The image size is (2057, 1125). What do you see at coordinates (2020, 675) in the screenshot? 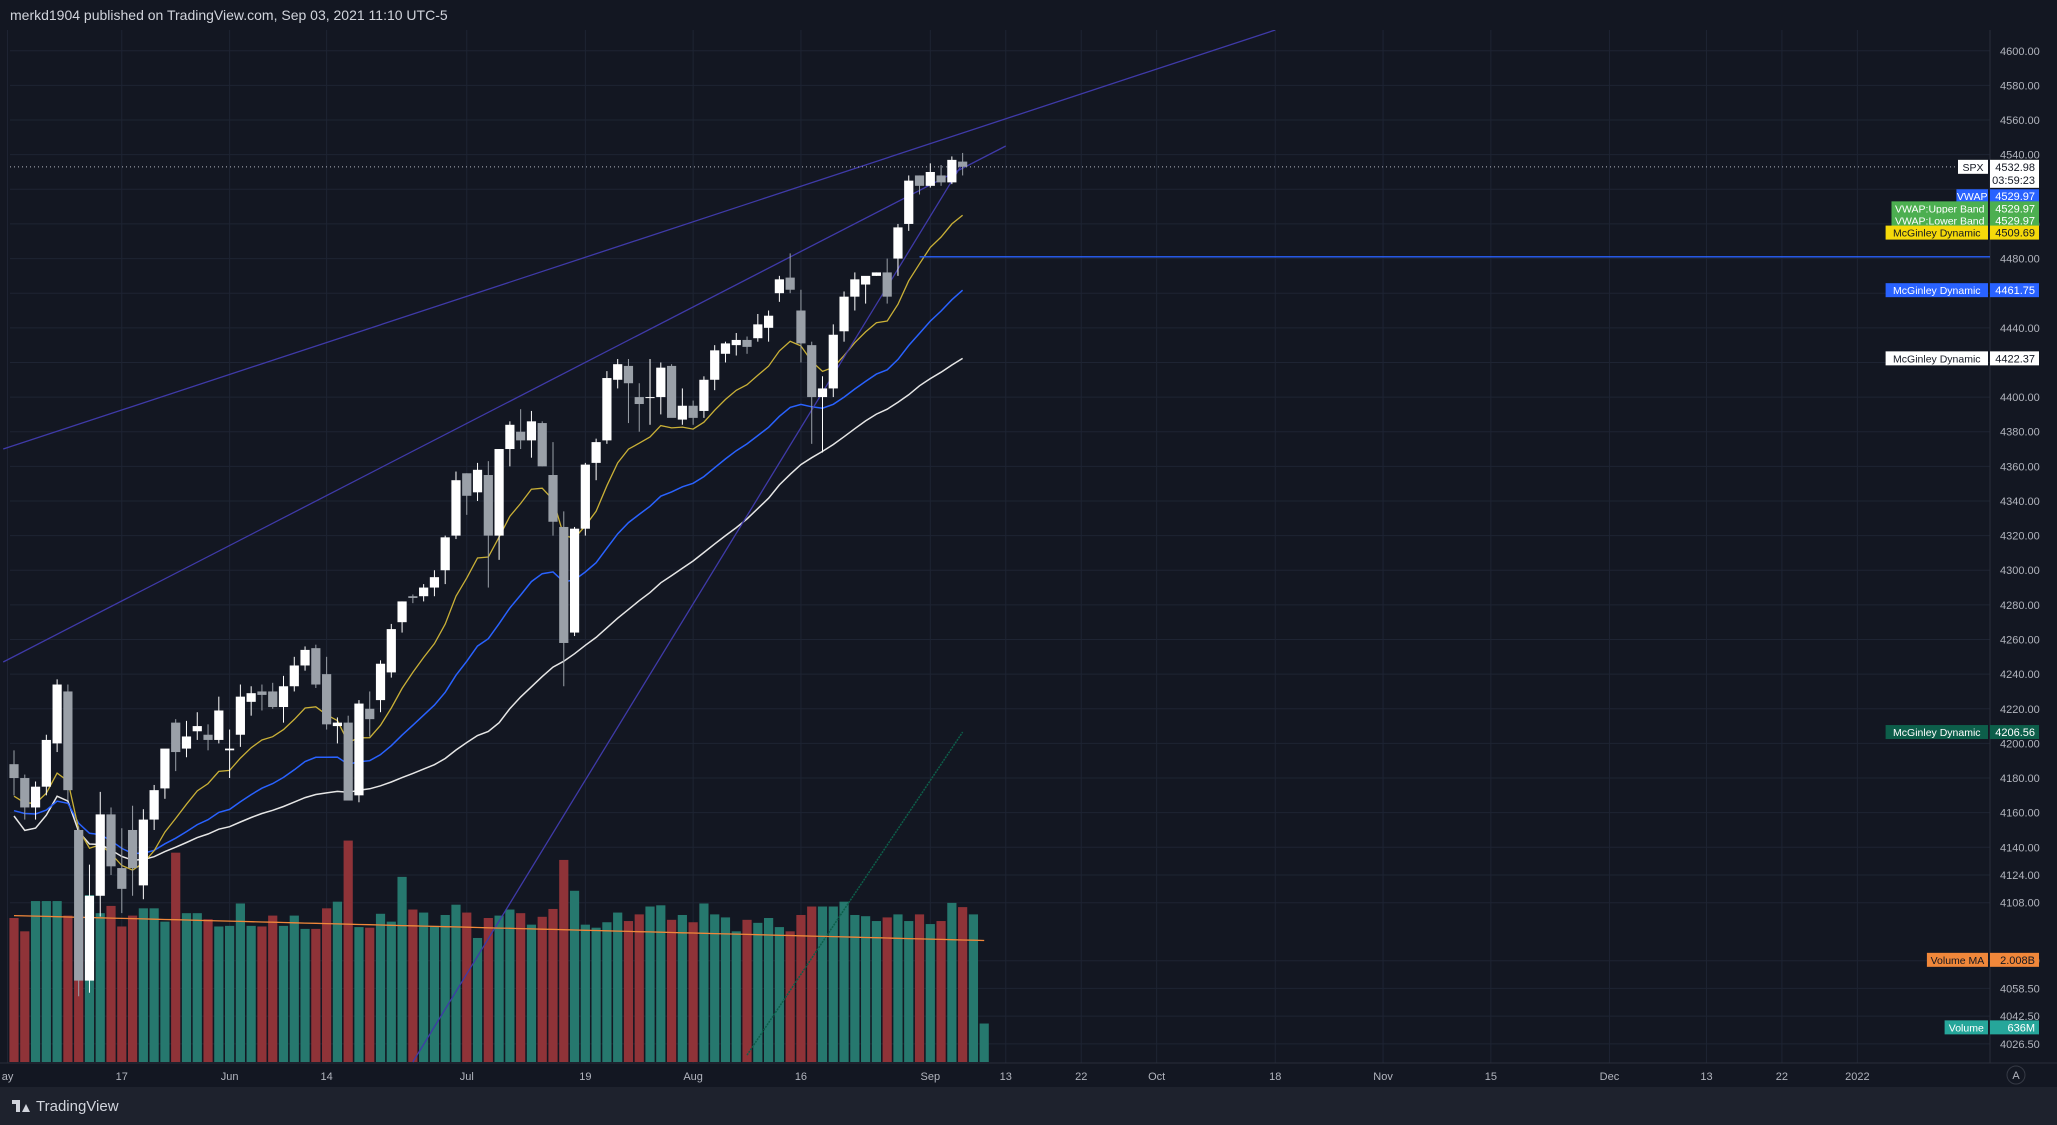
I see `price-tick-label: 4240.00` at bounding box center [2020, 675].